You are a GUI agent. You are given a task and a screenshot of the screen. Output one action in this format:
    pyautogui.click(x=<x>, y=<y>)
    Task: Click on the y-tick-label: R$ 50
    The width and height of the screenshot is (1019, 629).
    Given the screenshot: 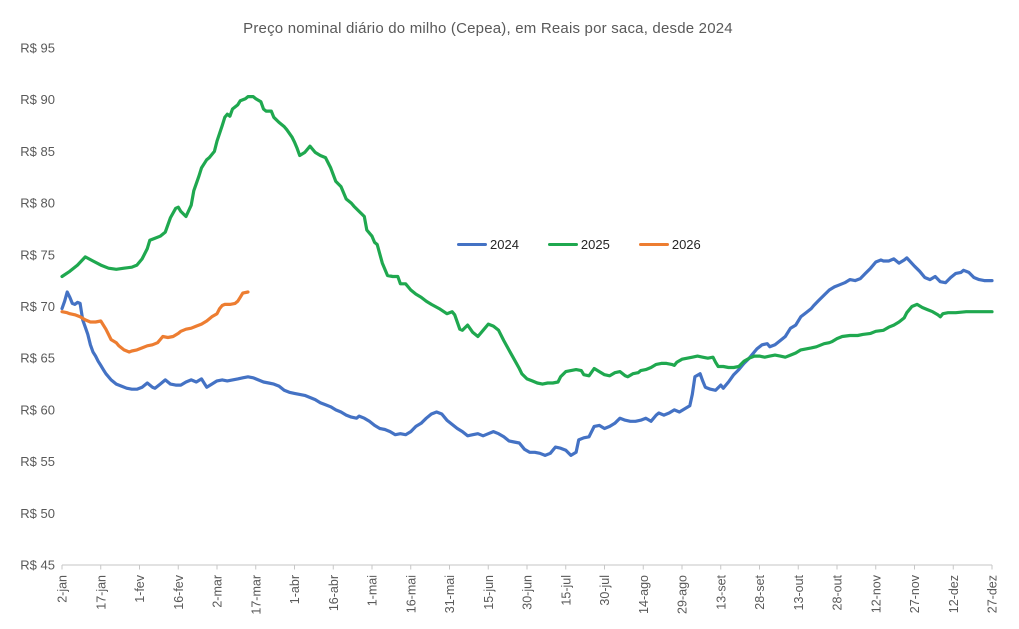 What is the action you would take?
    pyautogui.click(x=37, y=513)
    